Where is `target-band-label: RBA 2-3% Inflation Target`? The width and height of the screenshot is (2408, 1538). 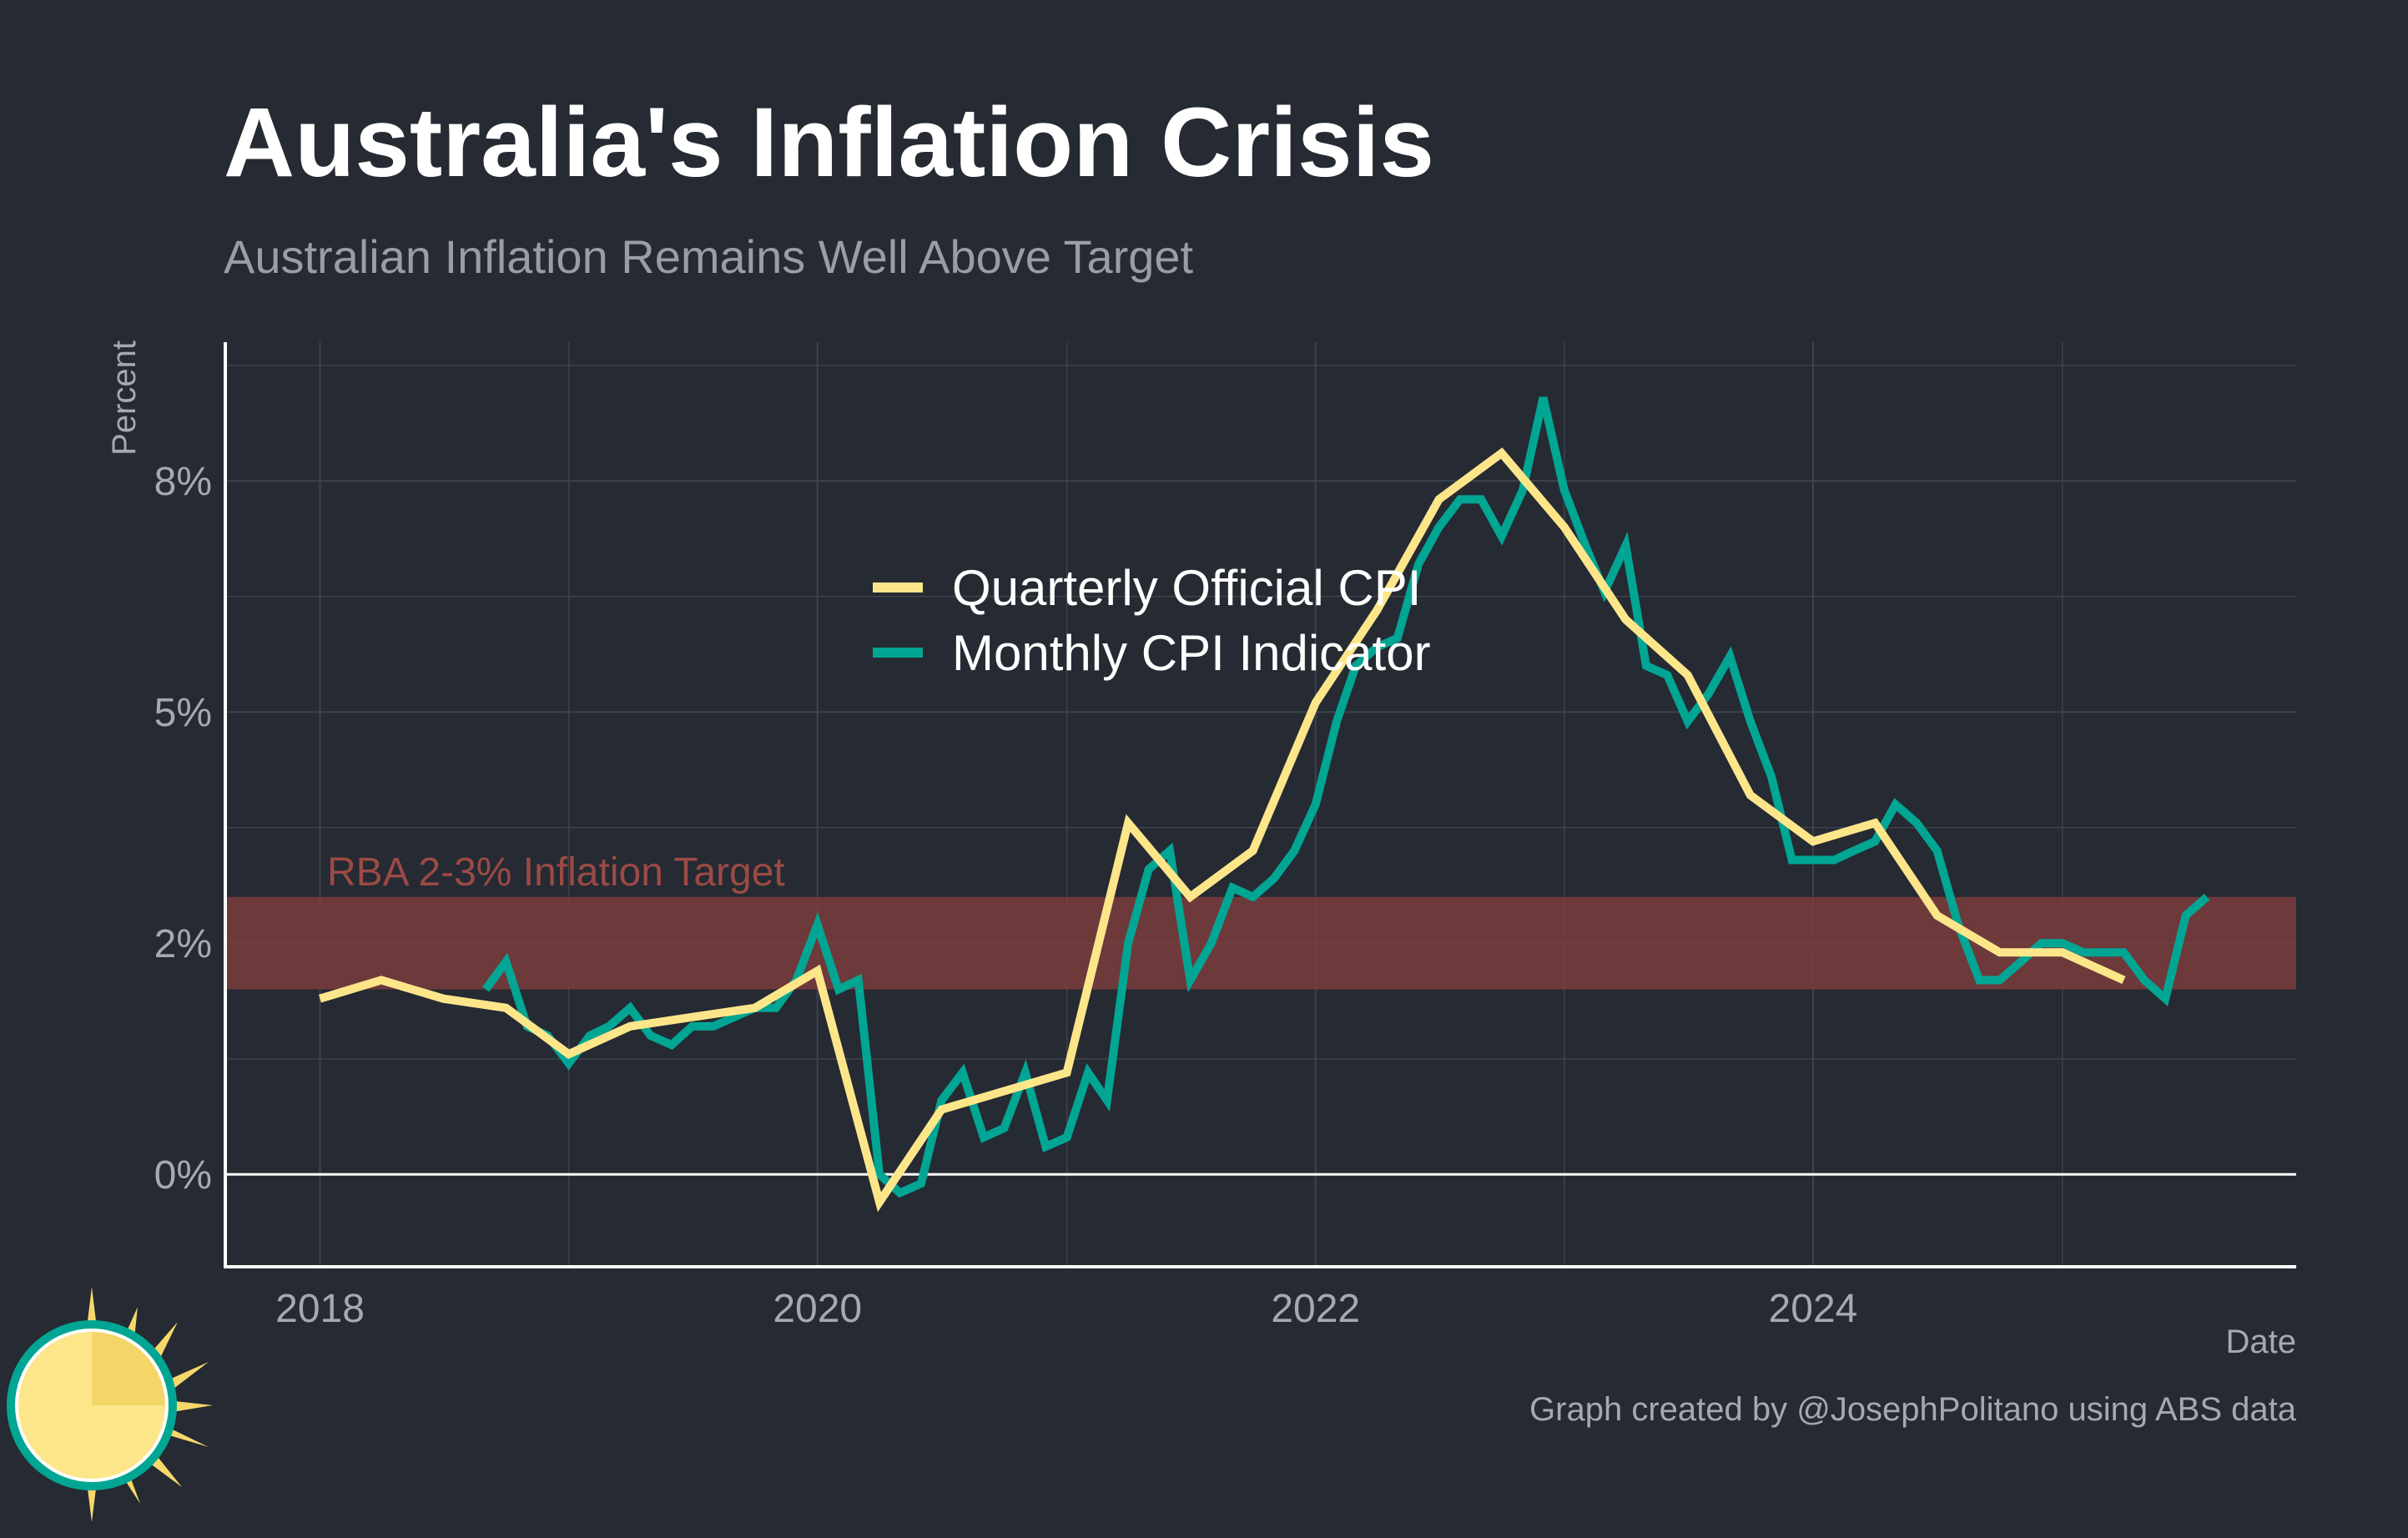
target-band-label: RBA 2-3% Inflation Target is located at coordinates (556, 872).